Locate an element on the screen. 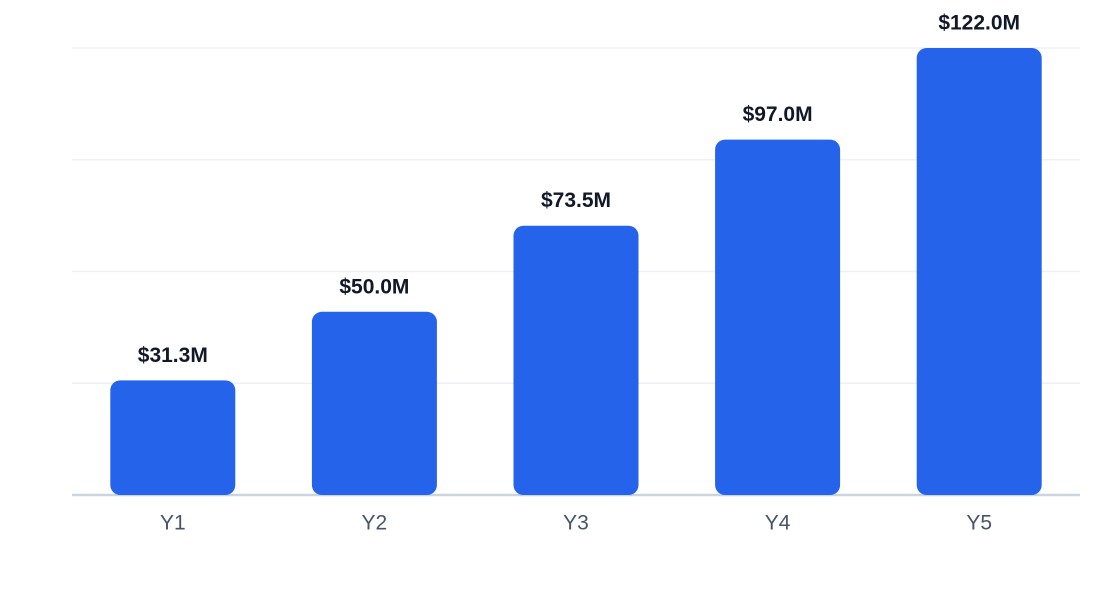 This screenshot has width=1120, height=600. value-label: $50.0M is located at coordinates (374, 286).